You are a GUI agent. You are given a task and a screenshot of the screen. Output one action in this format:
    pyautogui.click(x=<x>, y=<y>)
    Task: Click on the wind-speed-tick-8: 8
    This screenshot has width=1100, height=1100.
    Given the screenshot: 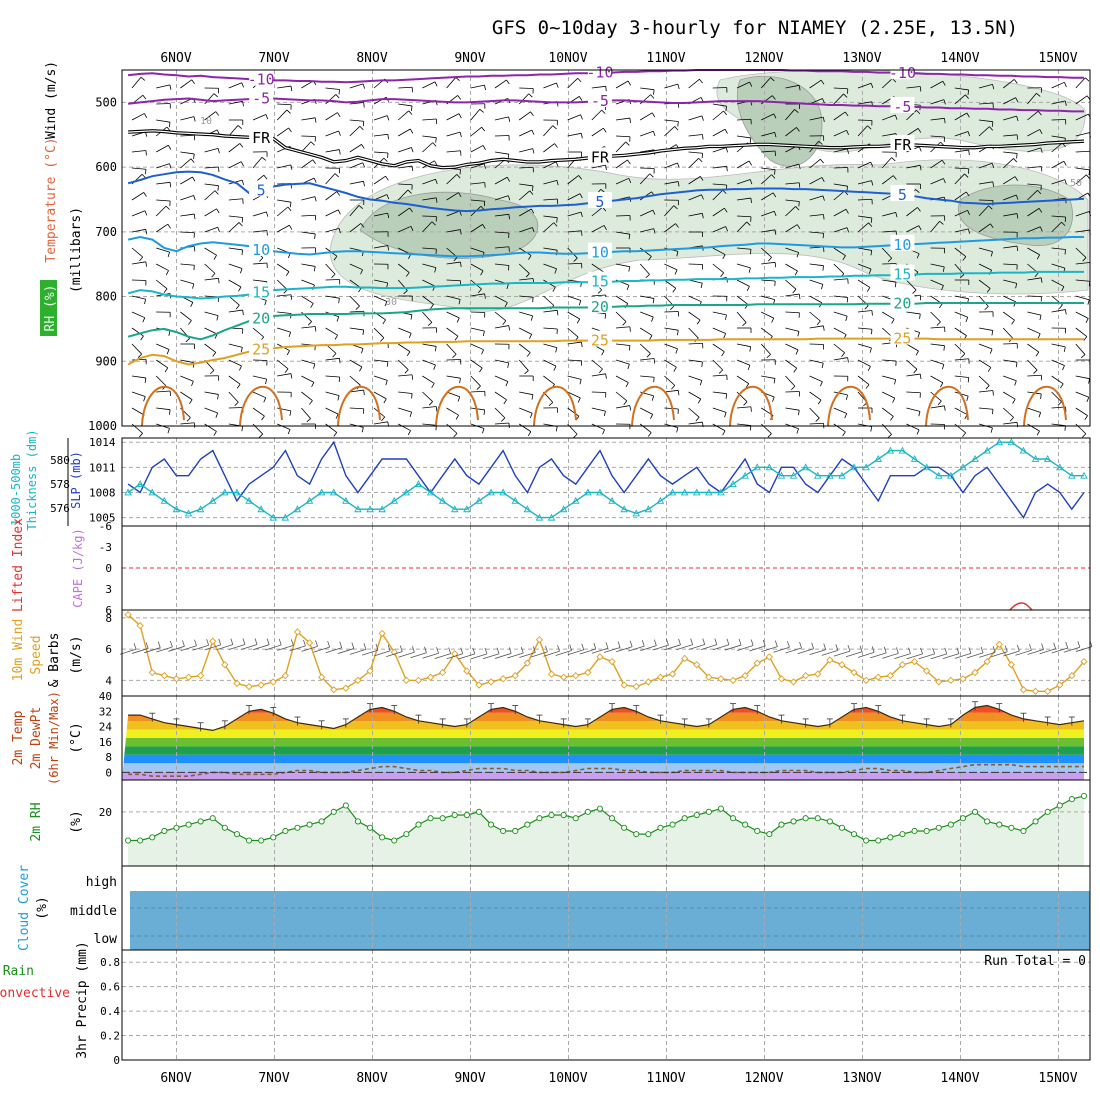 What is the action you would take?
    pyautogui.click(x=108, y=618)
    